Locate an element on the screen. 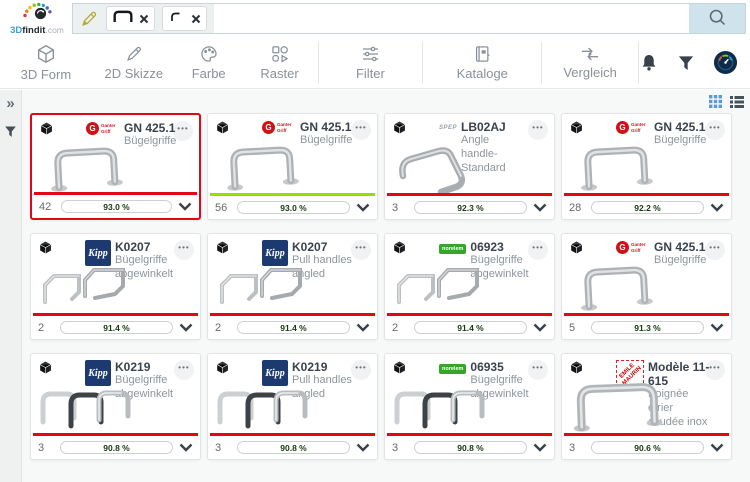 Image resolution: width=750 pixels, height=482 pixels. sidebar-expand-icon: » is located at coordinates (10, 103).